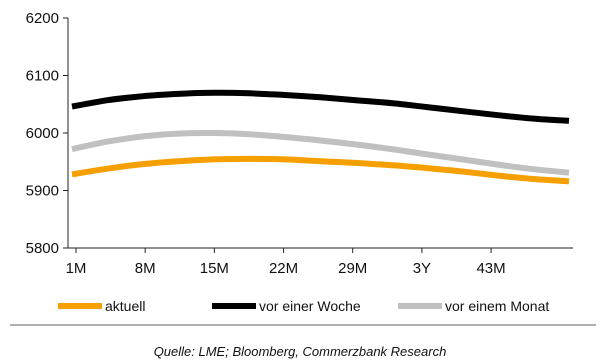 The height and width of the screenshot is (361, 603). What do you see at coordinates (42, 133) in the screenshot?
I see `y-tick-label: 6000` at bounding box center [42, 133].